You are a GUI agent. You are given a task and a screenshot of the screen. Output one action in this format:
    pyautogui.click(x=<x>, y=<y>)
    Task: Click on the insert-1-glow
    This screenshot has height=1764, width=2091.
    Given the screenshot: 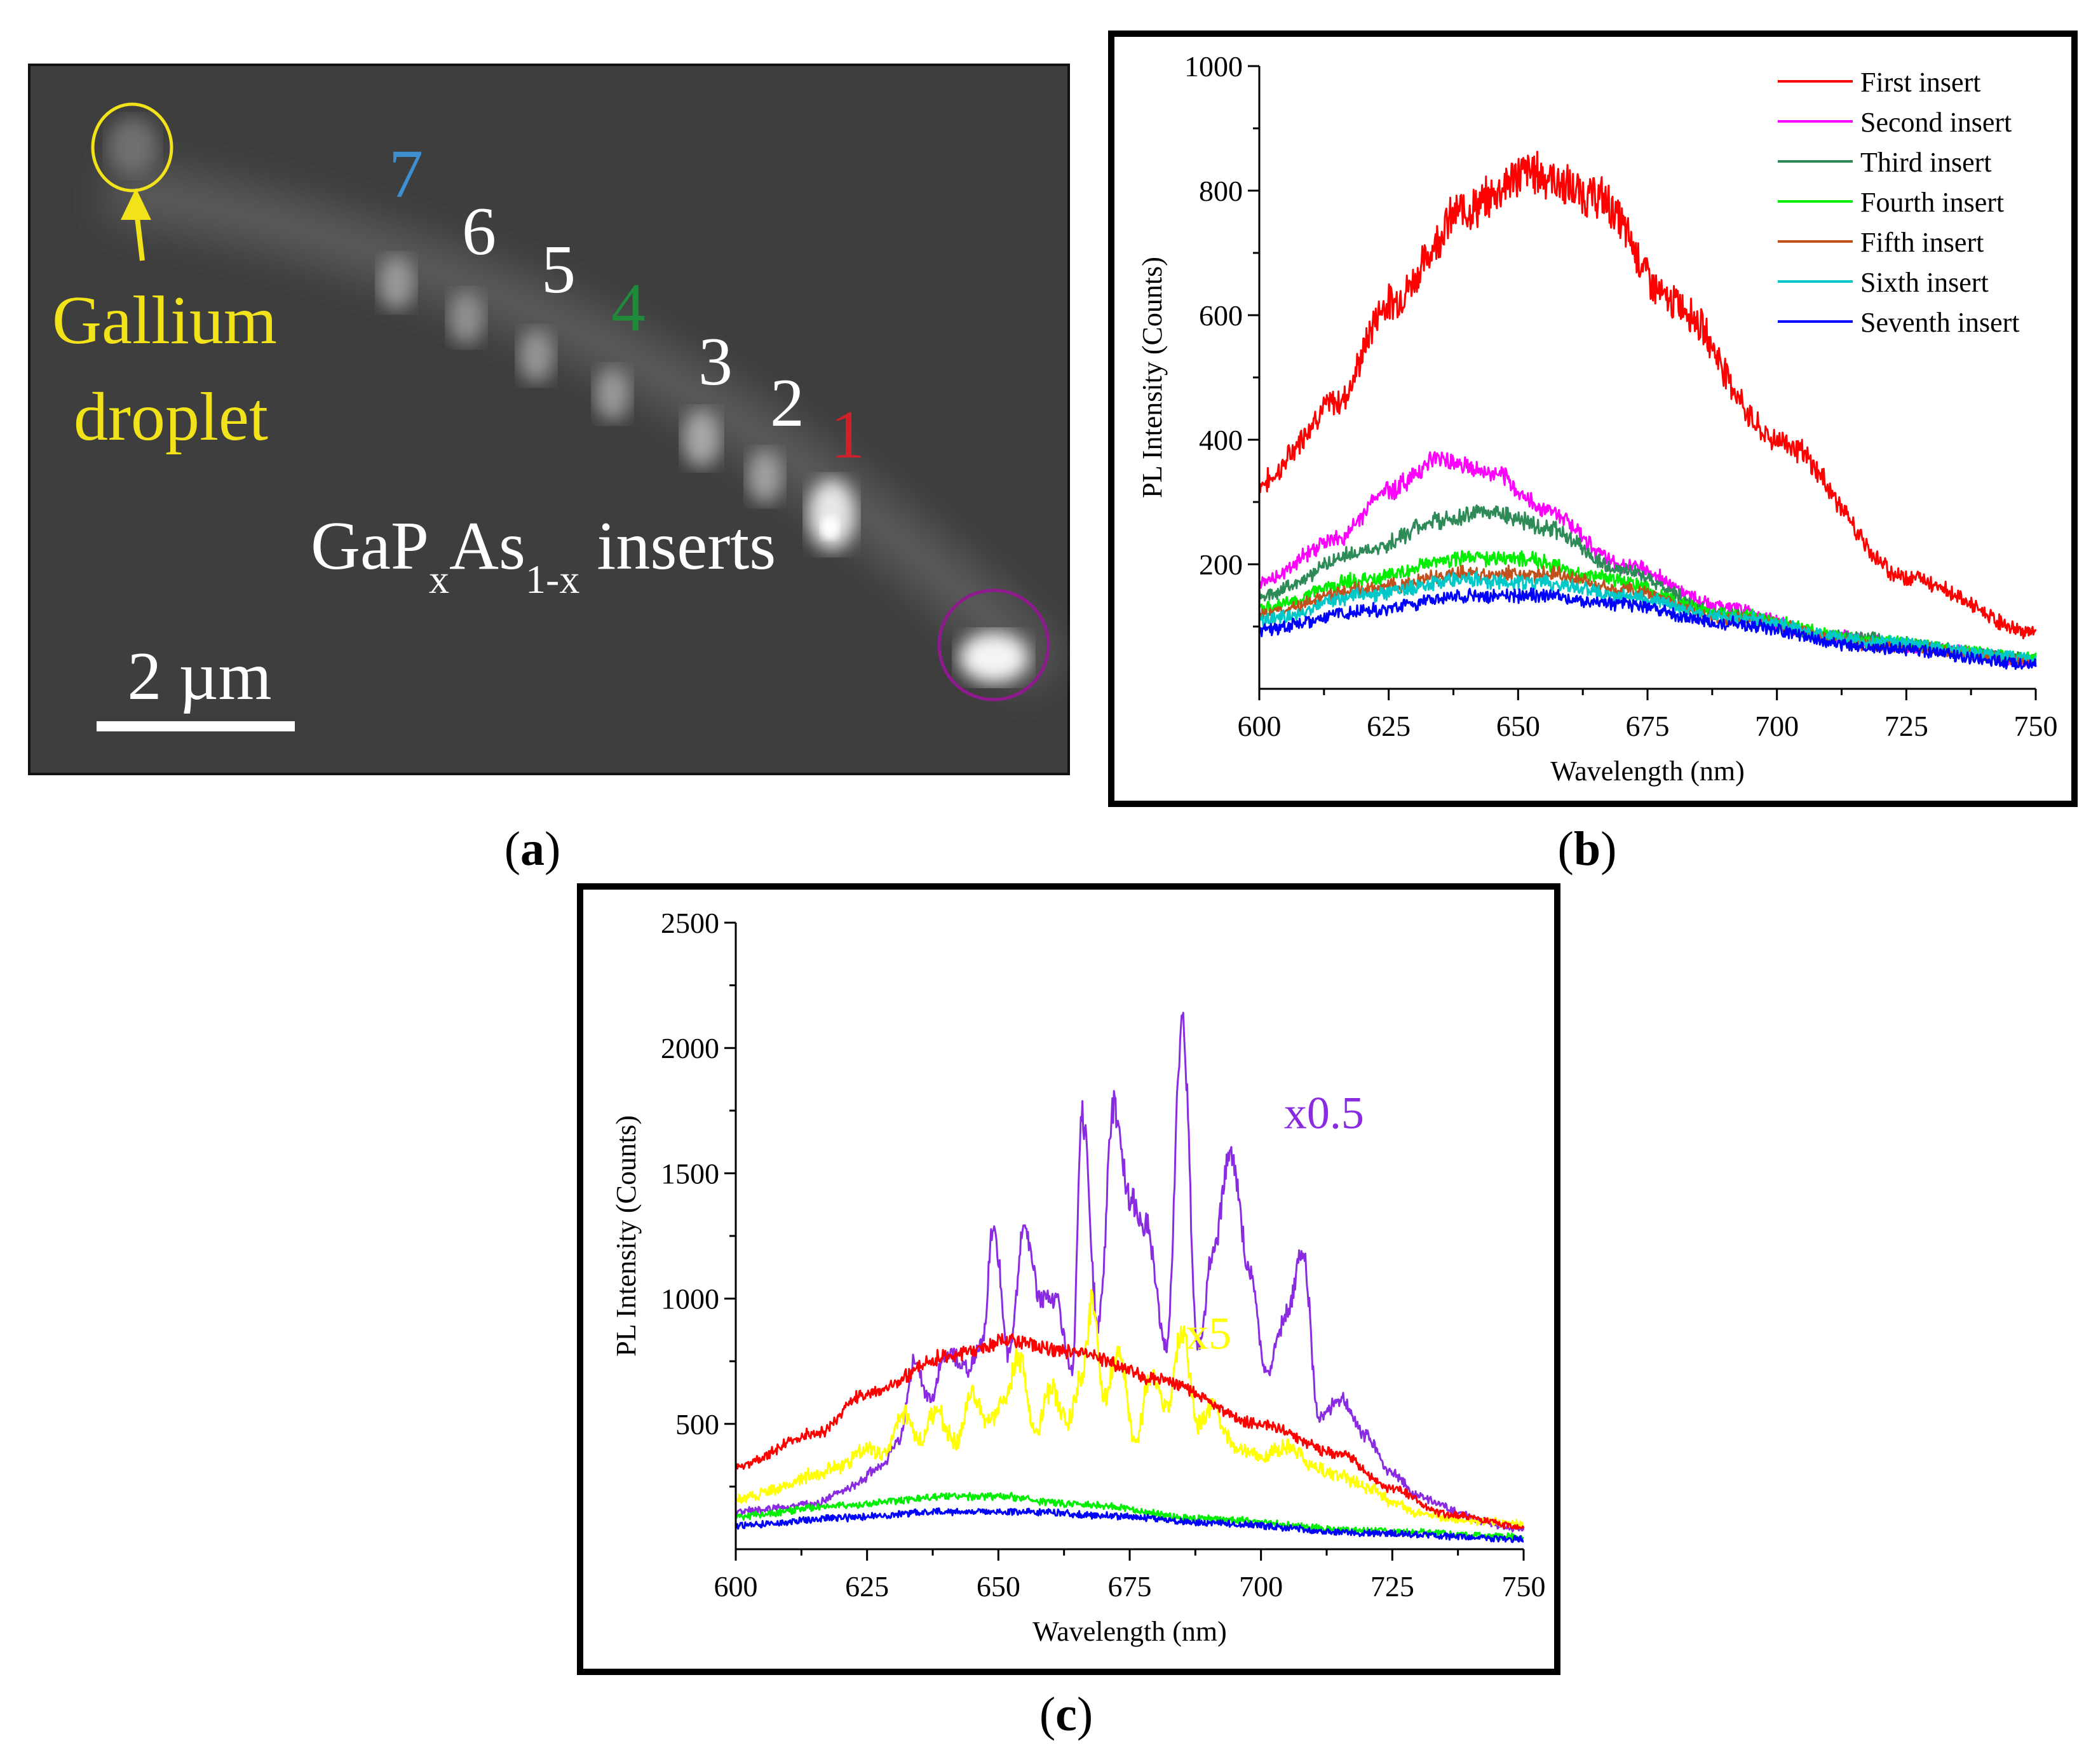 What is the action you would take?
    pyautogui.click(x=832, y=514)
    